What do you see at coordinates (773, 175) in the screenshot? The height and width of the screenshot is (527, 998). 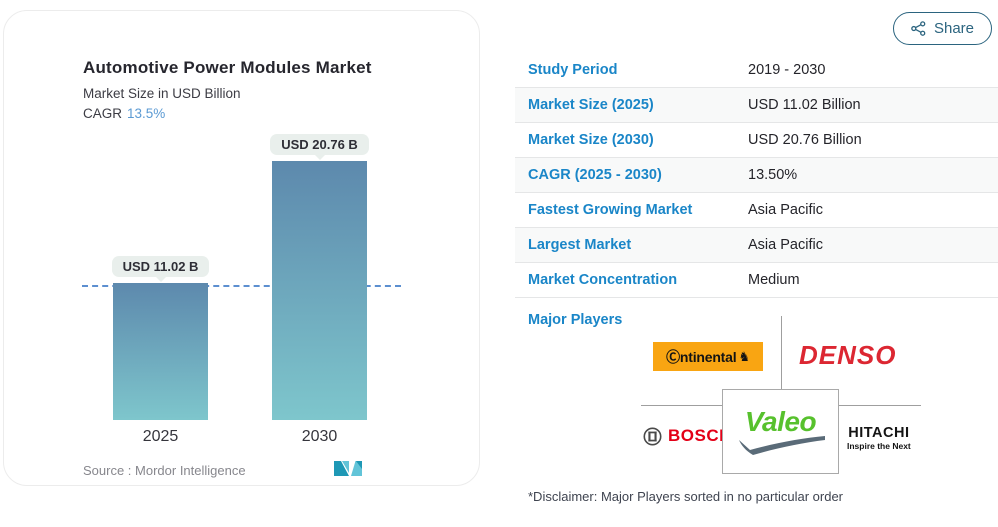 I see `row-value: 13.50%` at bounding box center [773, 175].